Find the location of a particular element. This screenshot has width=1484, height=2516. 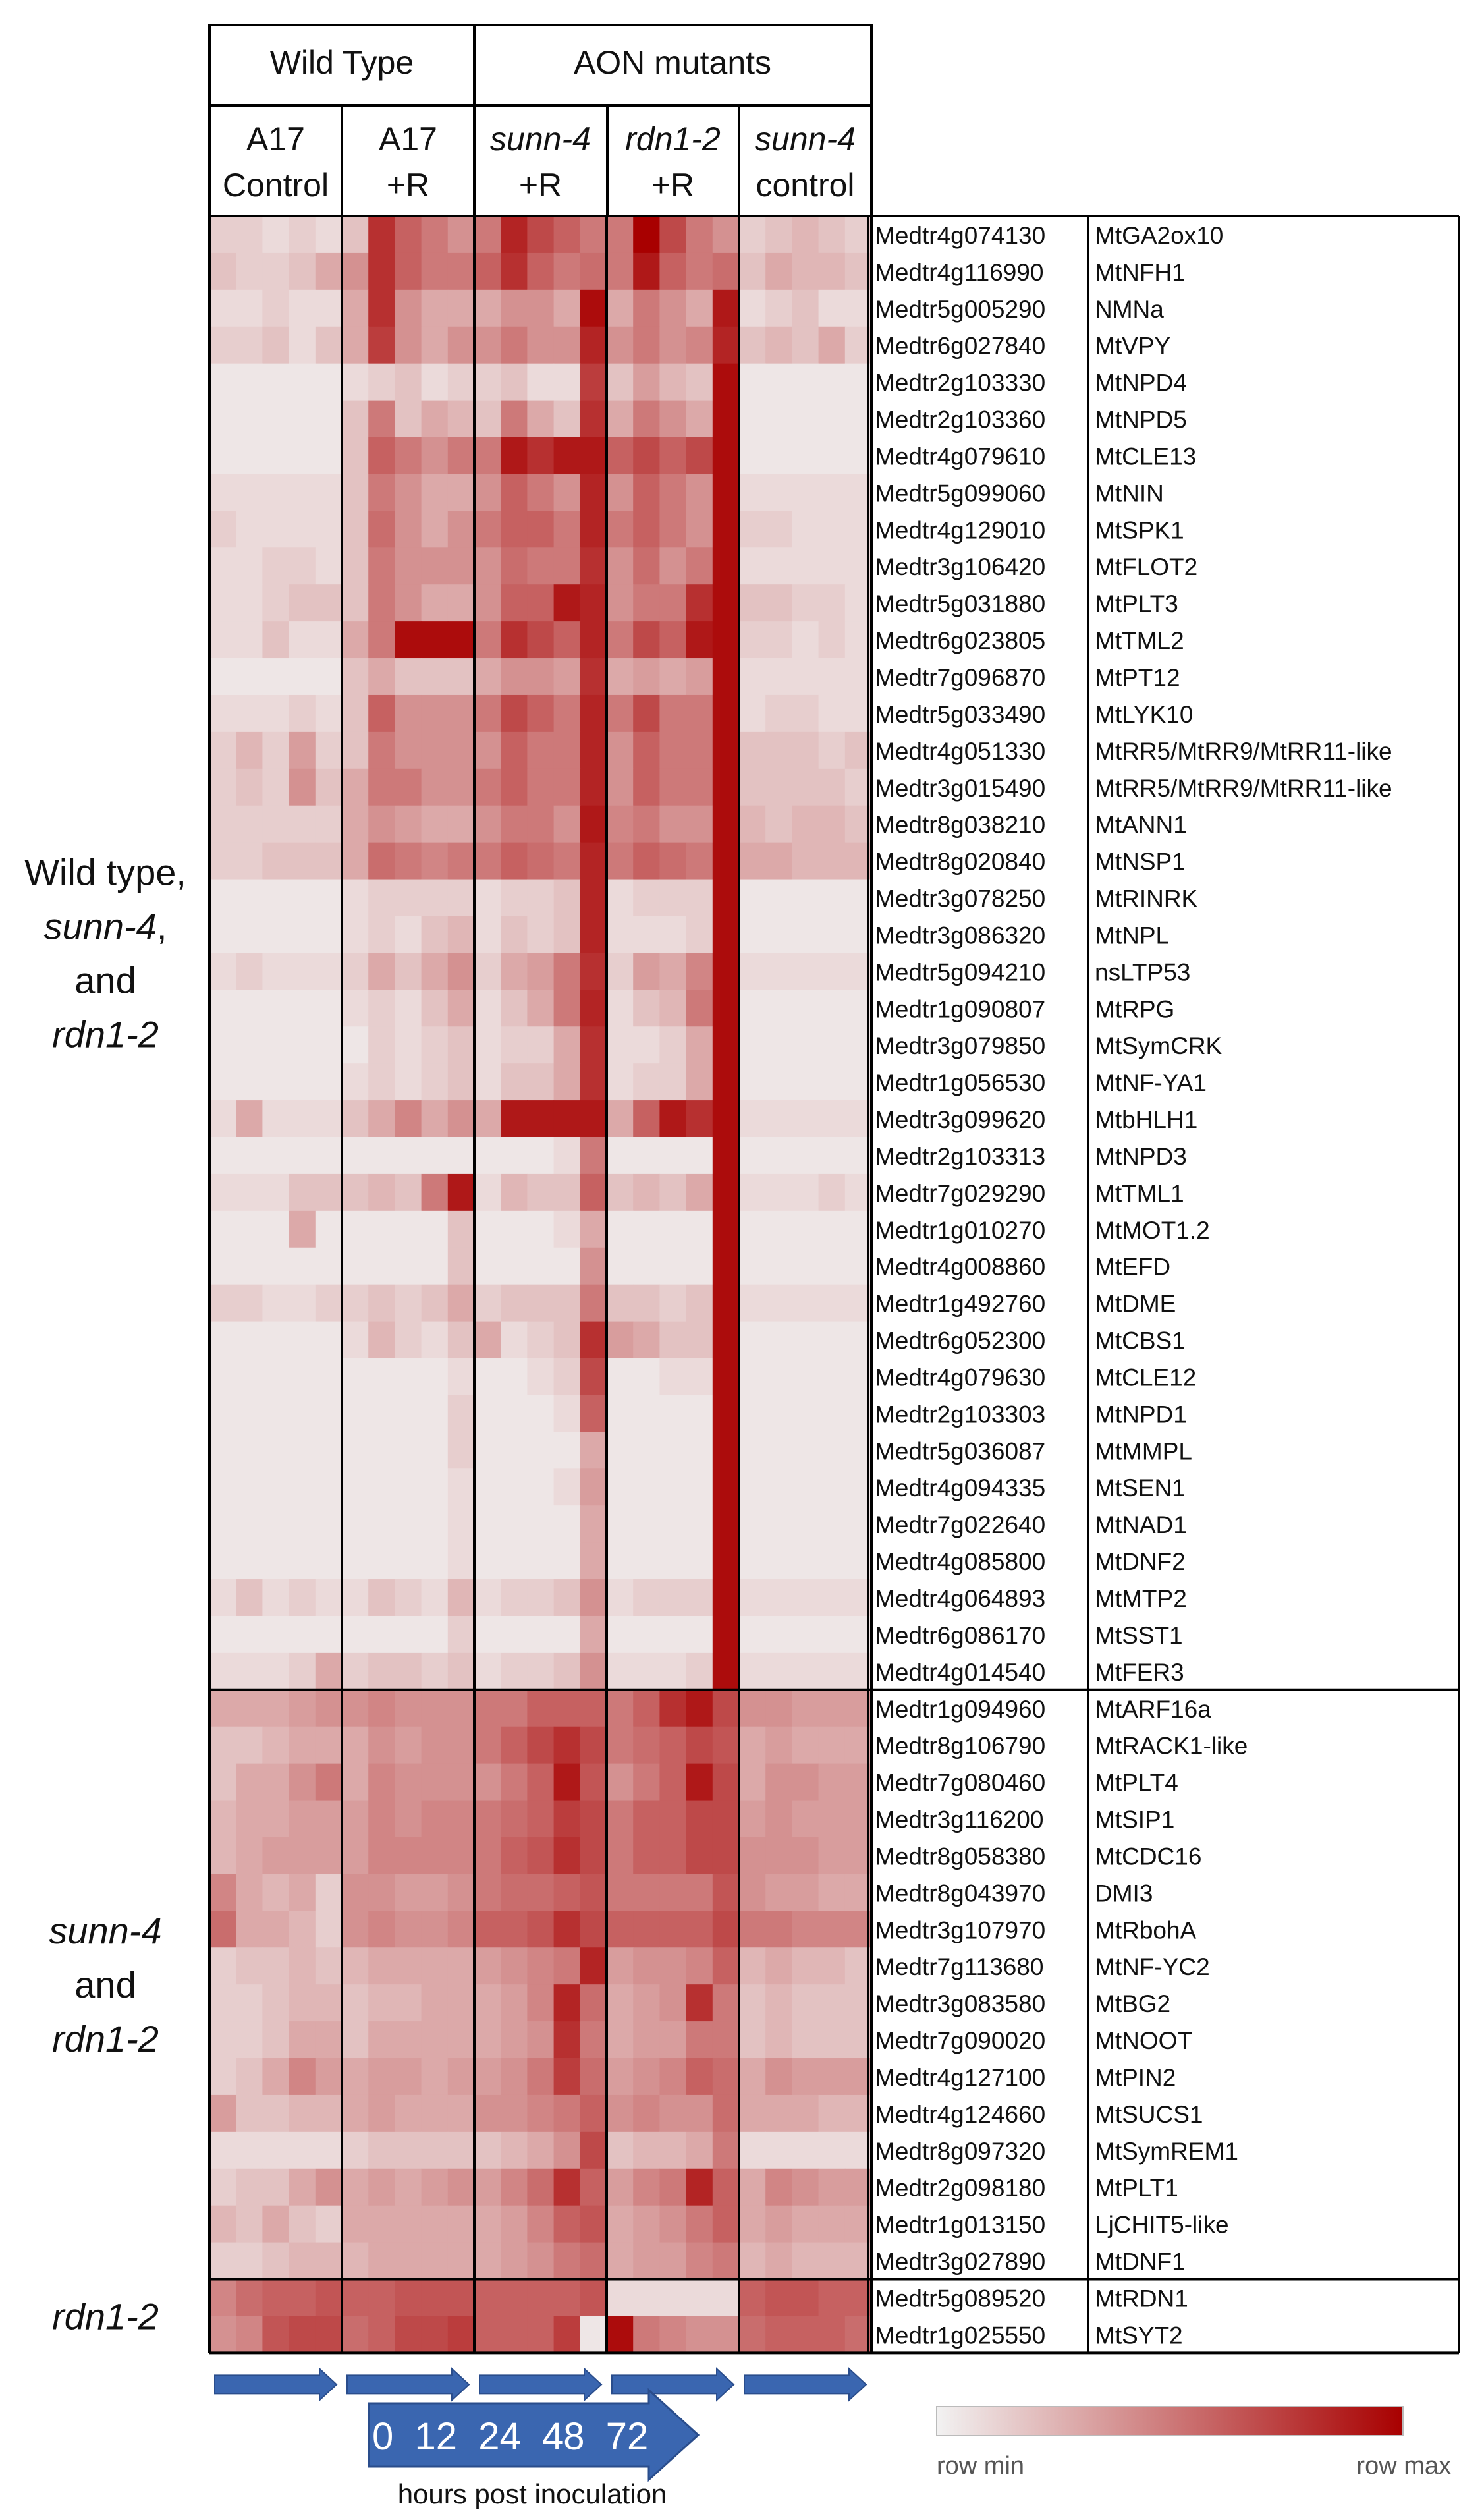

gene-id-label: Medtr7g080460 is located at coordinates (960, 1784).